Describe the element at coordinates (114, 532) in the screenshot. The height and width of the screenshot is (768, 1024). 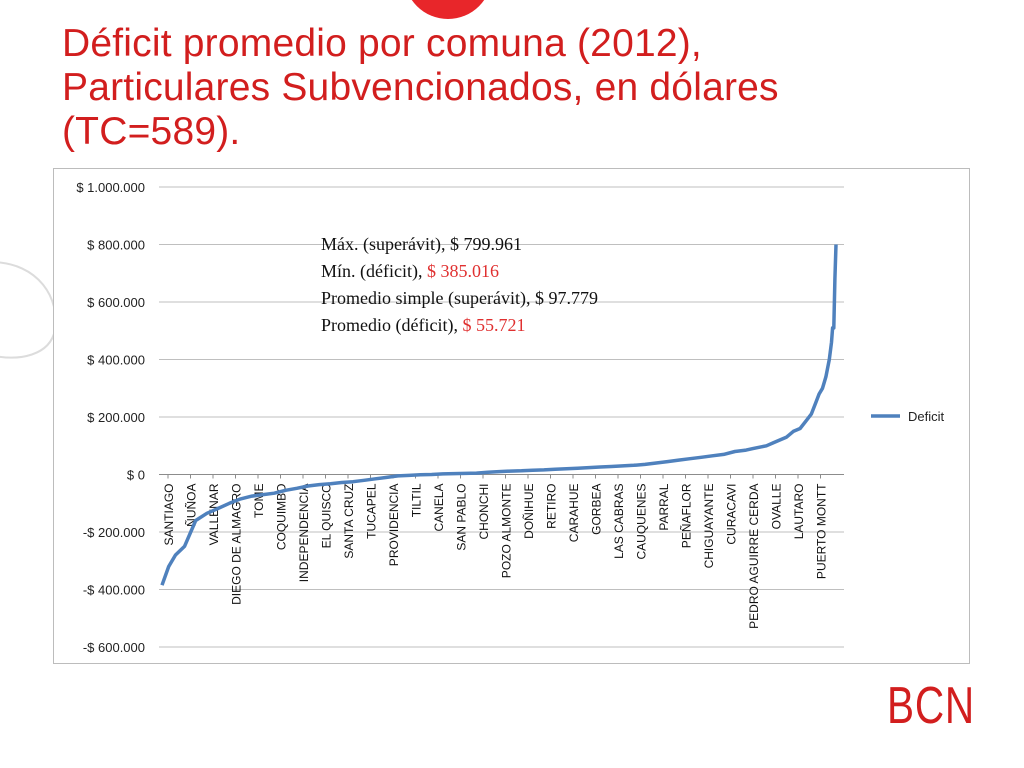
I see `y-tick-label: -$ 200.000` at that location.